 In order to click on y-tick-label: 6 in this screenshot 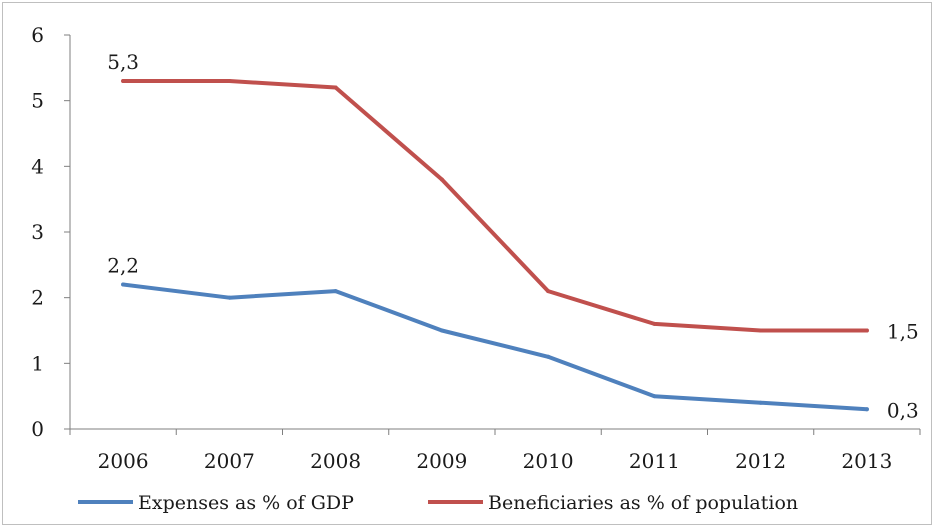, I will do `click(37, 35)`.